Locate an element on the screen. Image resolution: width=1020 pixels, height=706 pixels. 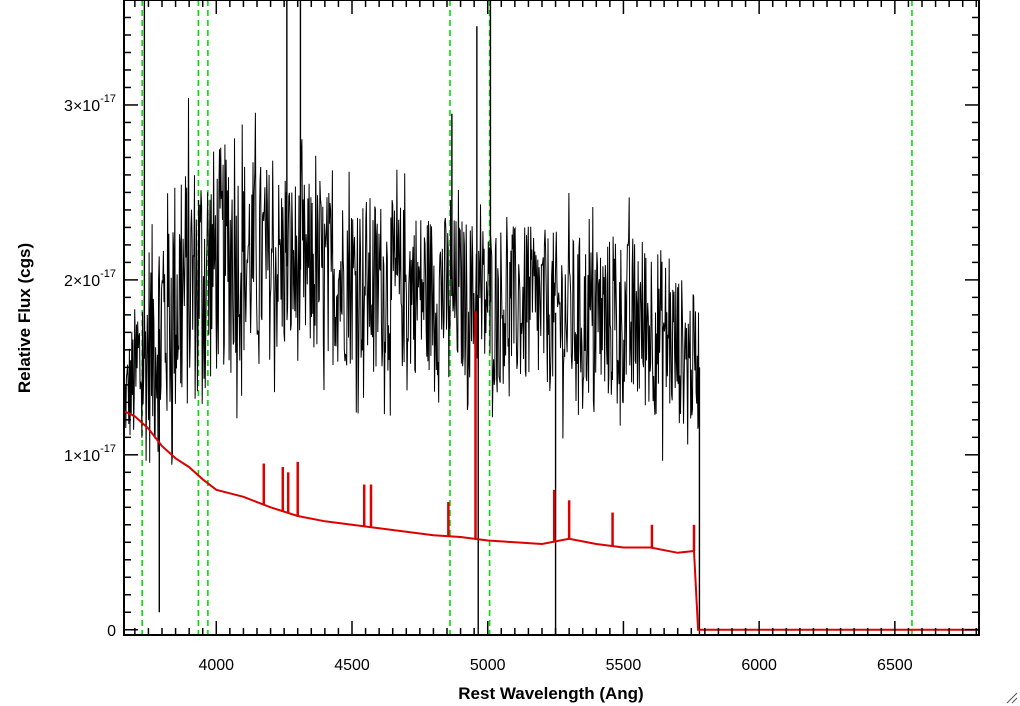
x-tick-label: 5500 is located at coordinates (624, 665).